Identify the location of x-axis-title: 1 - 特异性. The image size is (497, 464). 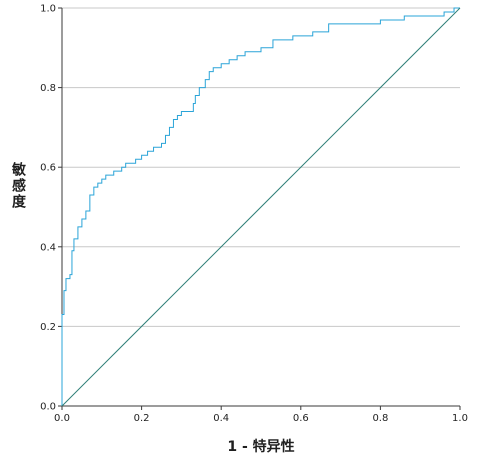
(260, 446).